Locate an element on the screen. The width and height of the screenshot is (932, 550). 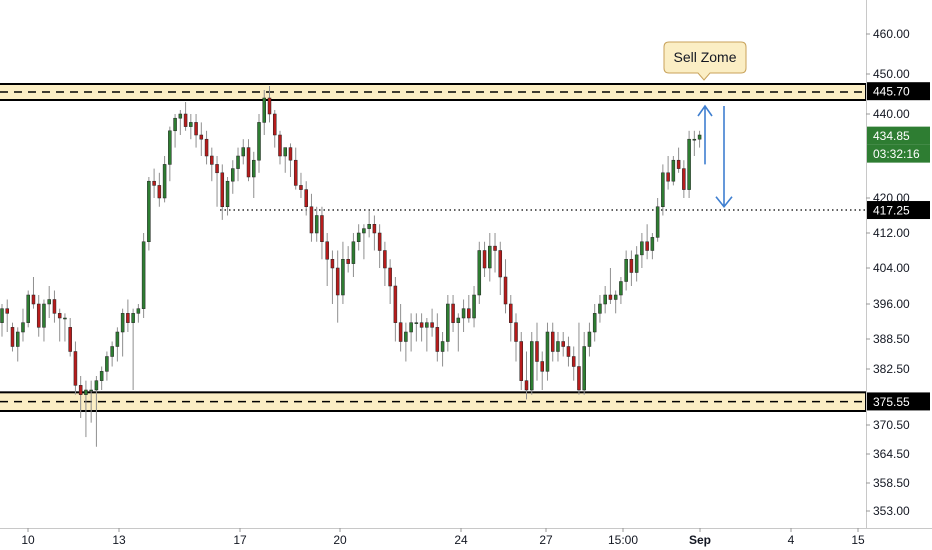
sell-zone-callout: Sell Zome is located at coordinates (705, 61).